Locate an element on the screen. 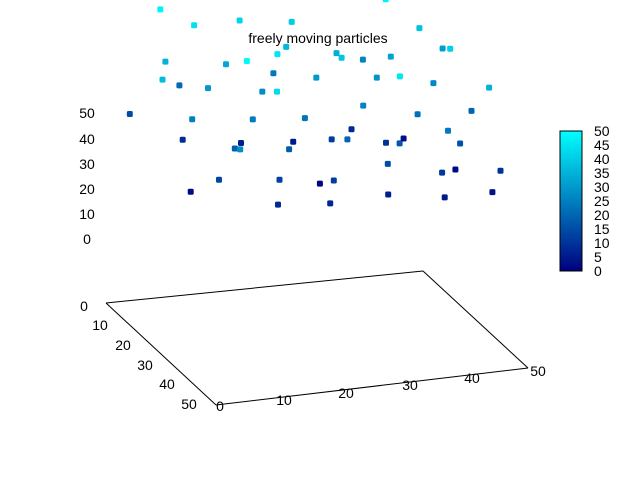  x-tick-label: 20 is located at coordinates (346, 393).